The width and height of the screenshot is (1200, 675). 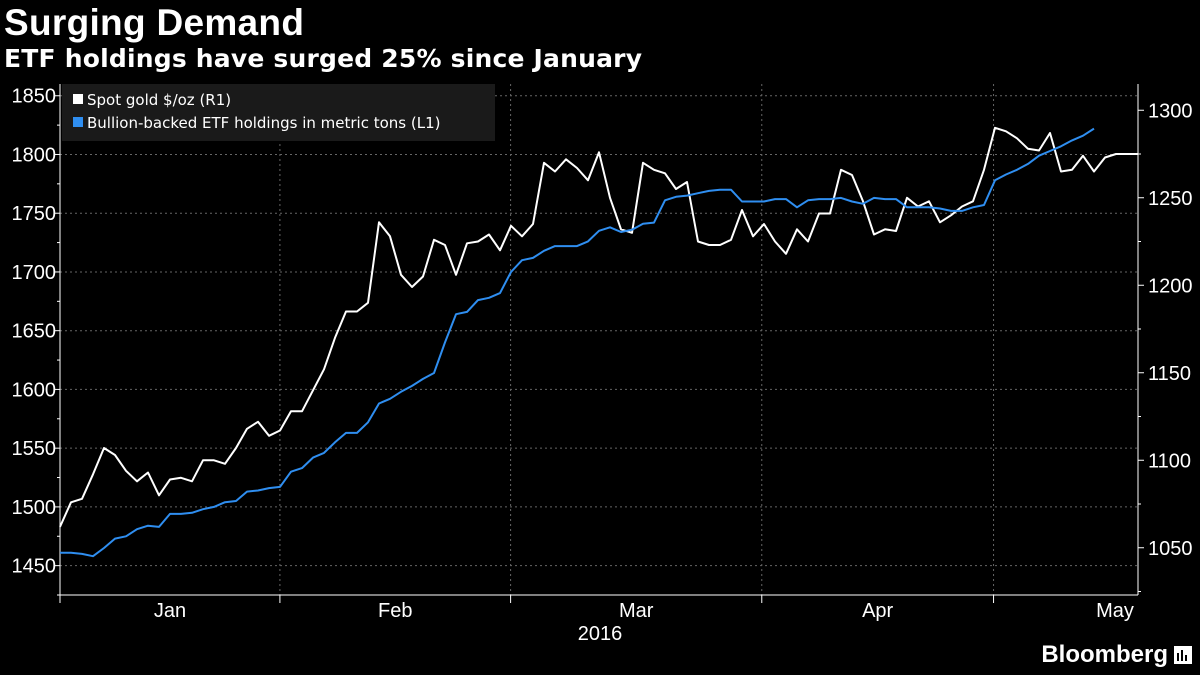 What do you see at coordinates (34, 214) in the screenshot?
I see `left-tick-label-1750: 1750` at bounding box center [34, 214].